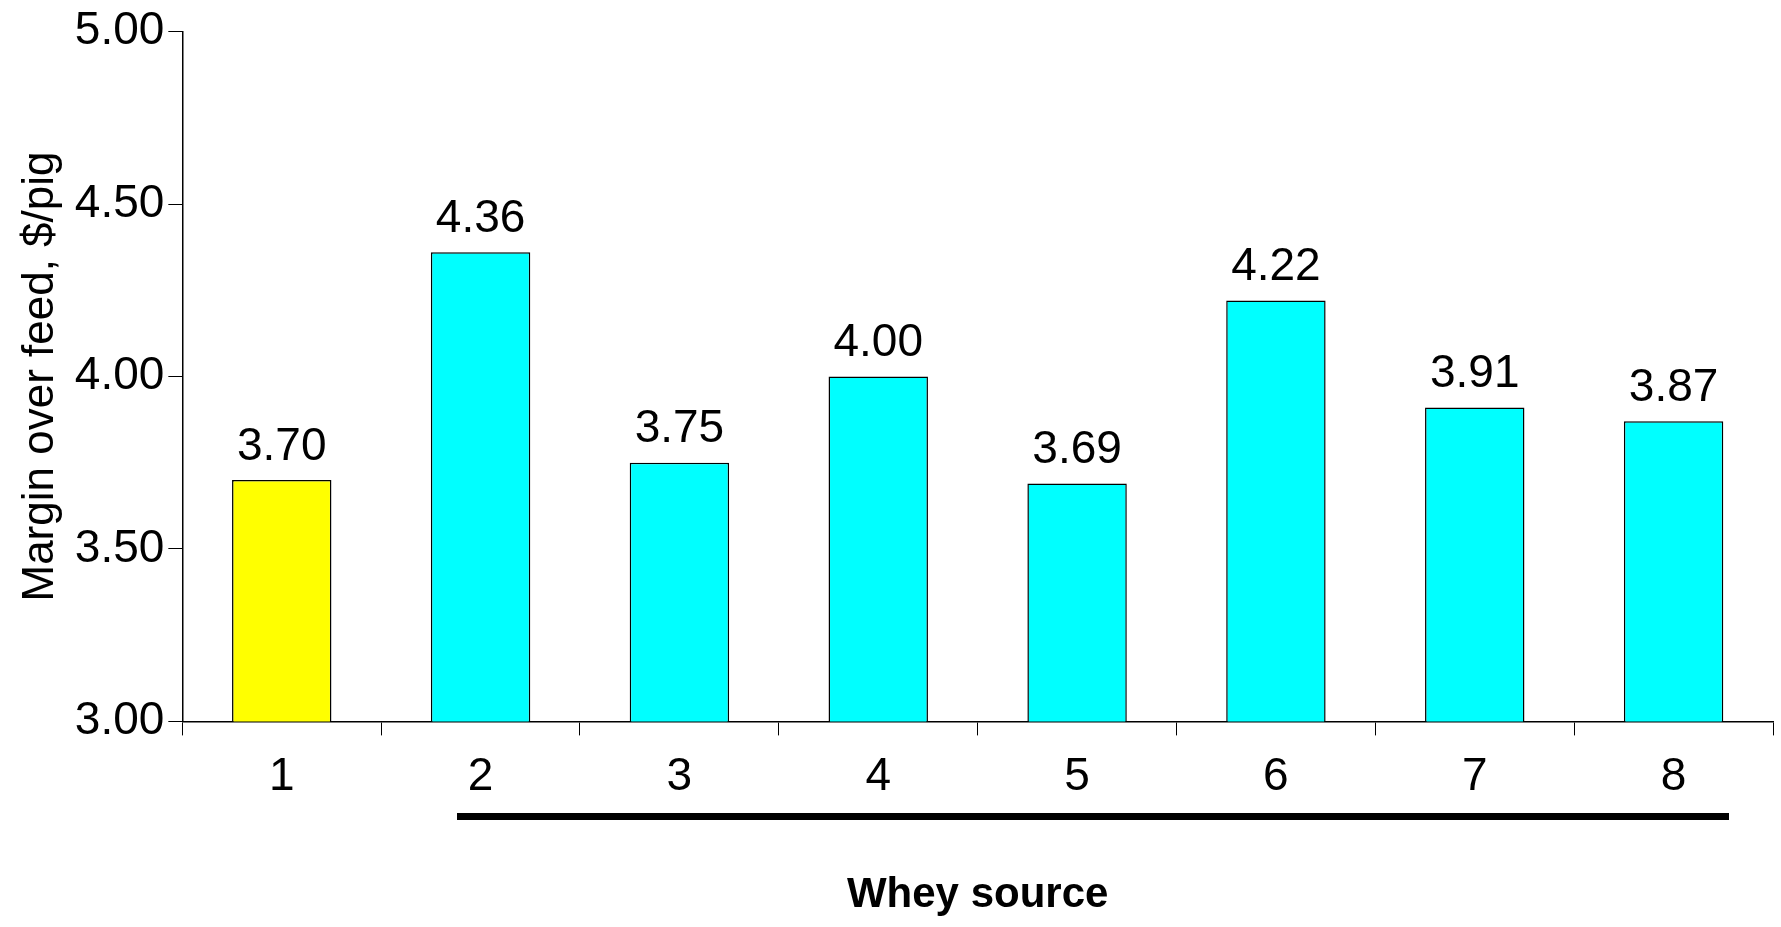  Describe the element at coordinates (1673, 773) in the screenshot. I see `x-tick-label: 8` at that location.